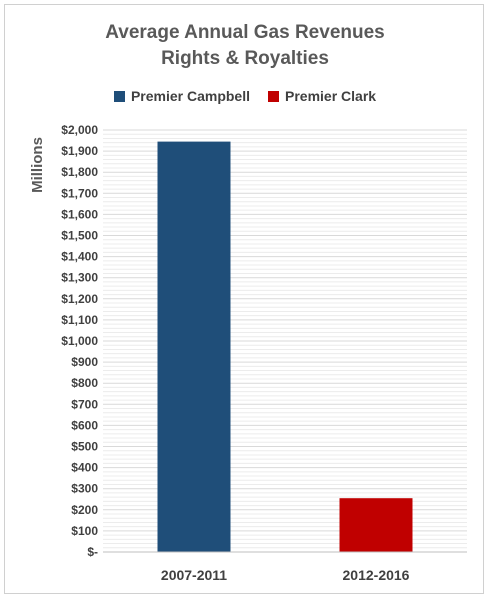 Image resolution: width=490 pixels, height=600 pixels. Describe the element at coordinates (79, 299) in the screenshot. I see `y-tick-label: $1,200` at that location.